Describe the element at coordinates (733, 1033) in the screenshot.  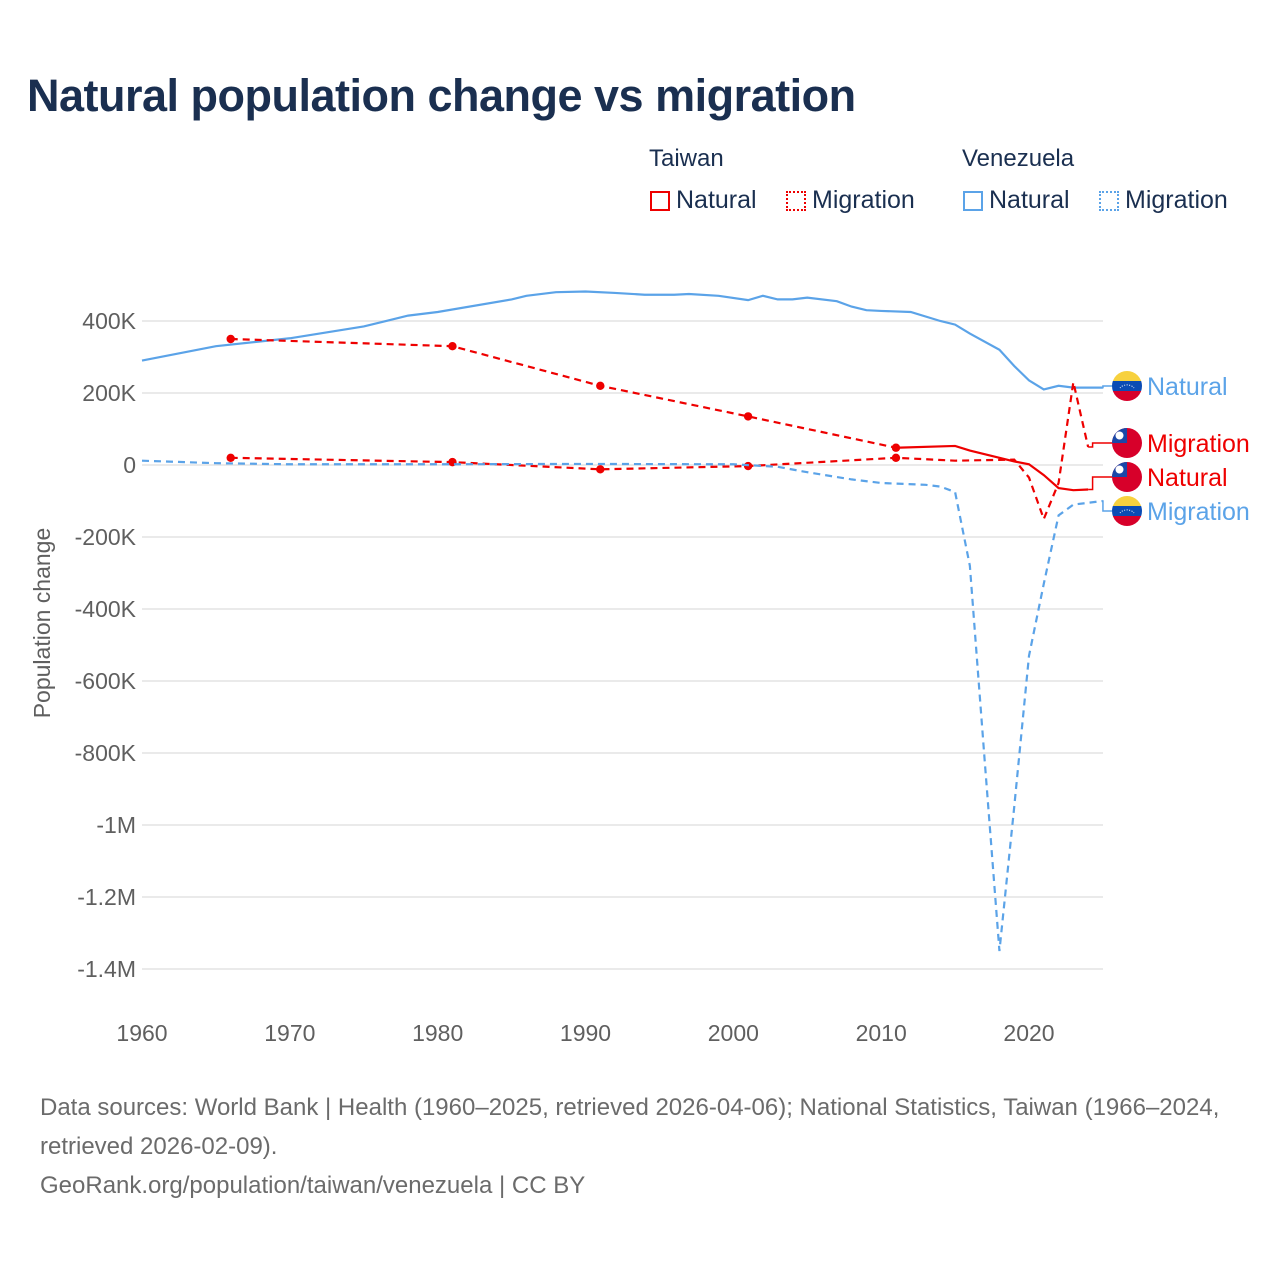
I see `x-tick-label: 2000` at that location.